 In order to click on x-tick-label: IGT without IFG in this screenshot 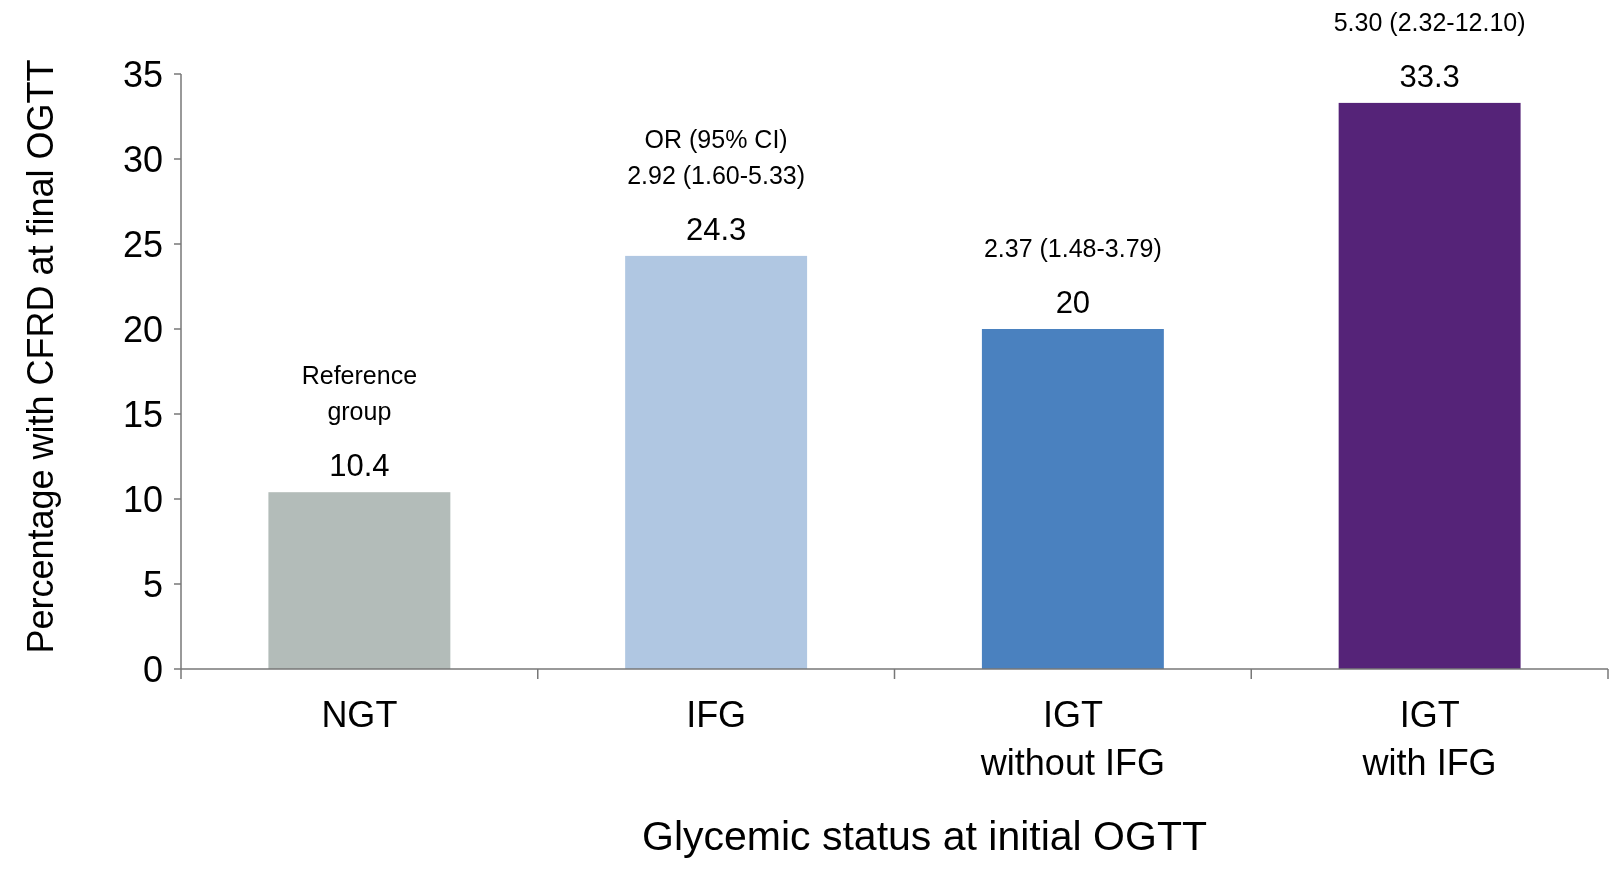, I will do `click(1072, 738)`.